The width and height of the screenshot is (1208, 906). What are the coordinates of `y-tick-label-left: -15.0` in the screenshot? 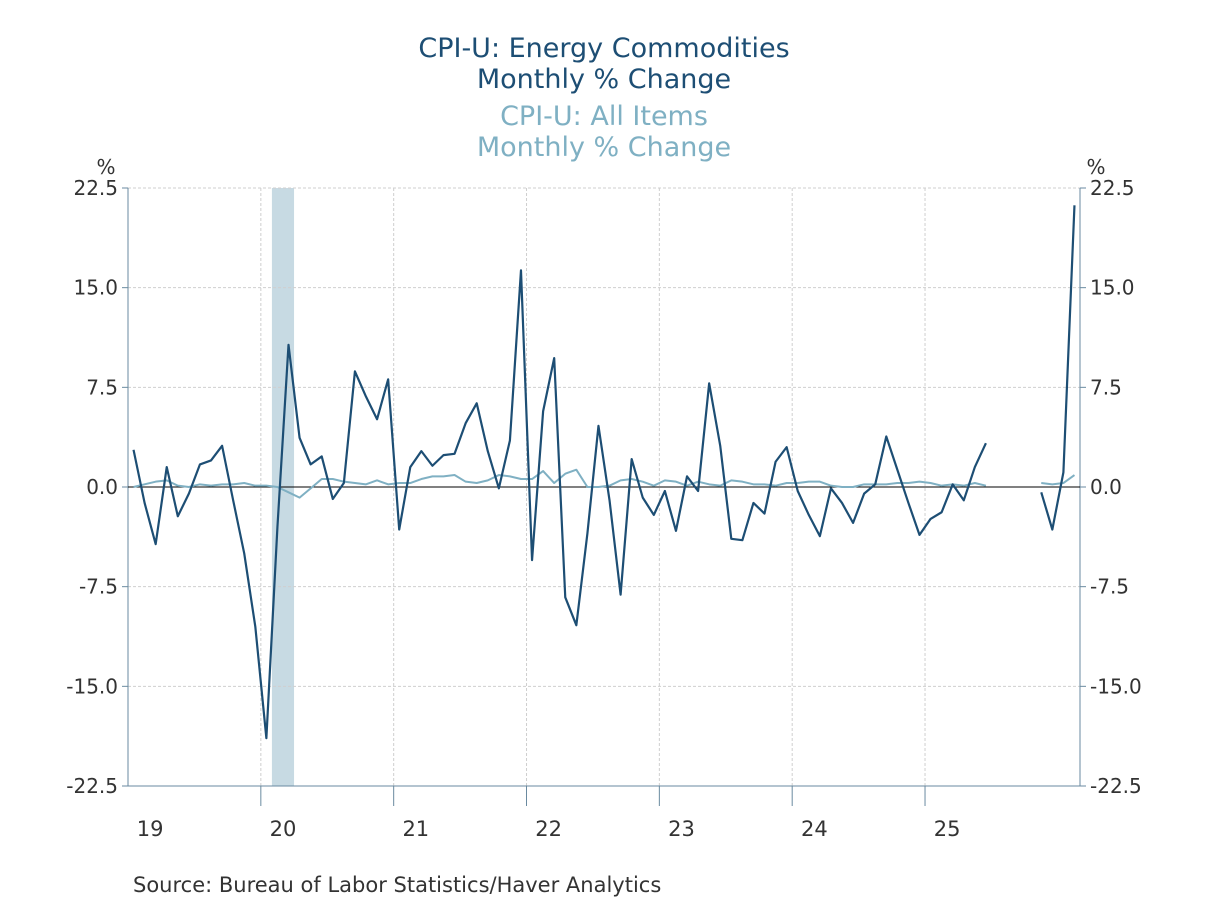 It's located at (92, 686).